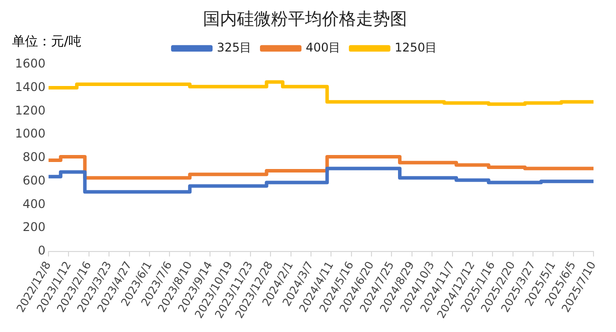 This screenshot has width=616, height=332. Describe the element at coordinates (30, 87) in the screenshot. I see `y-tick-label: 1400` at that location.